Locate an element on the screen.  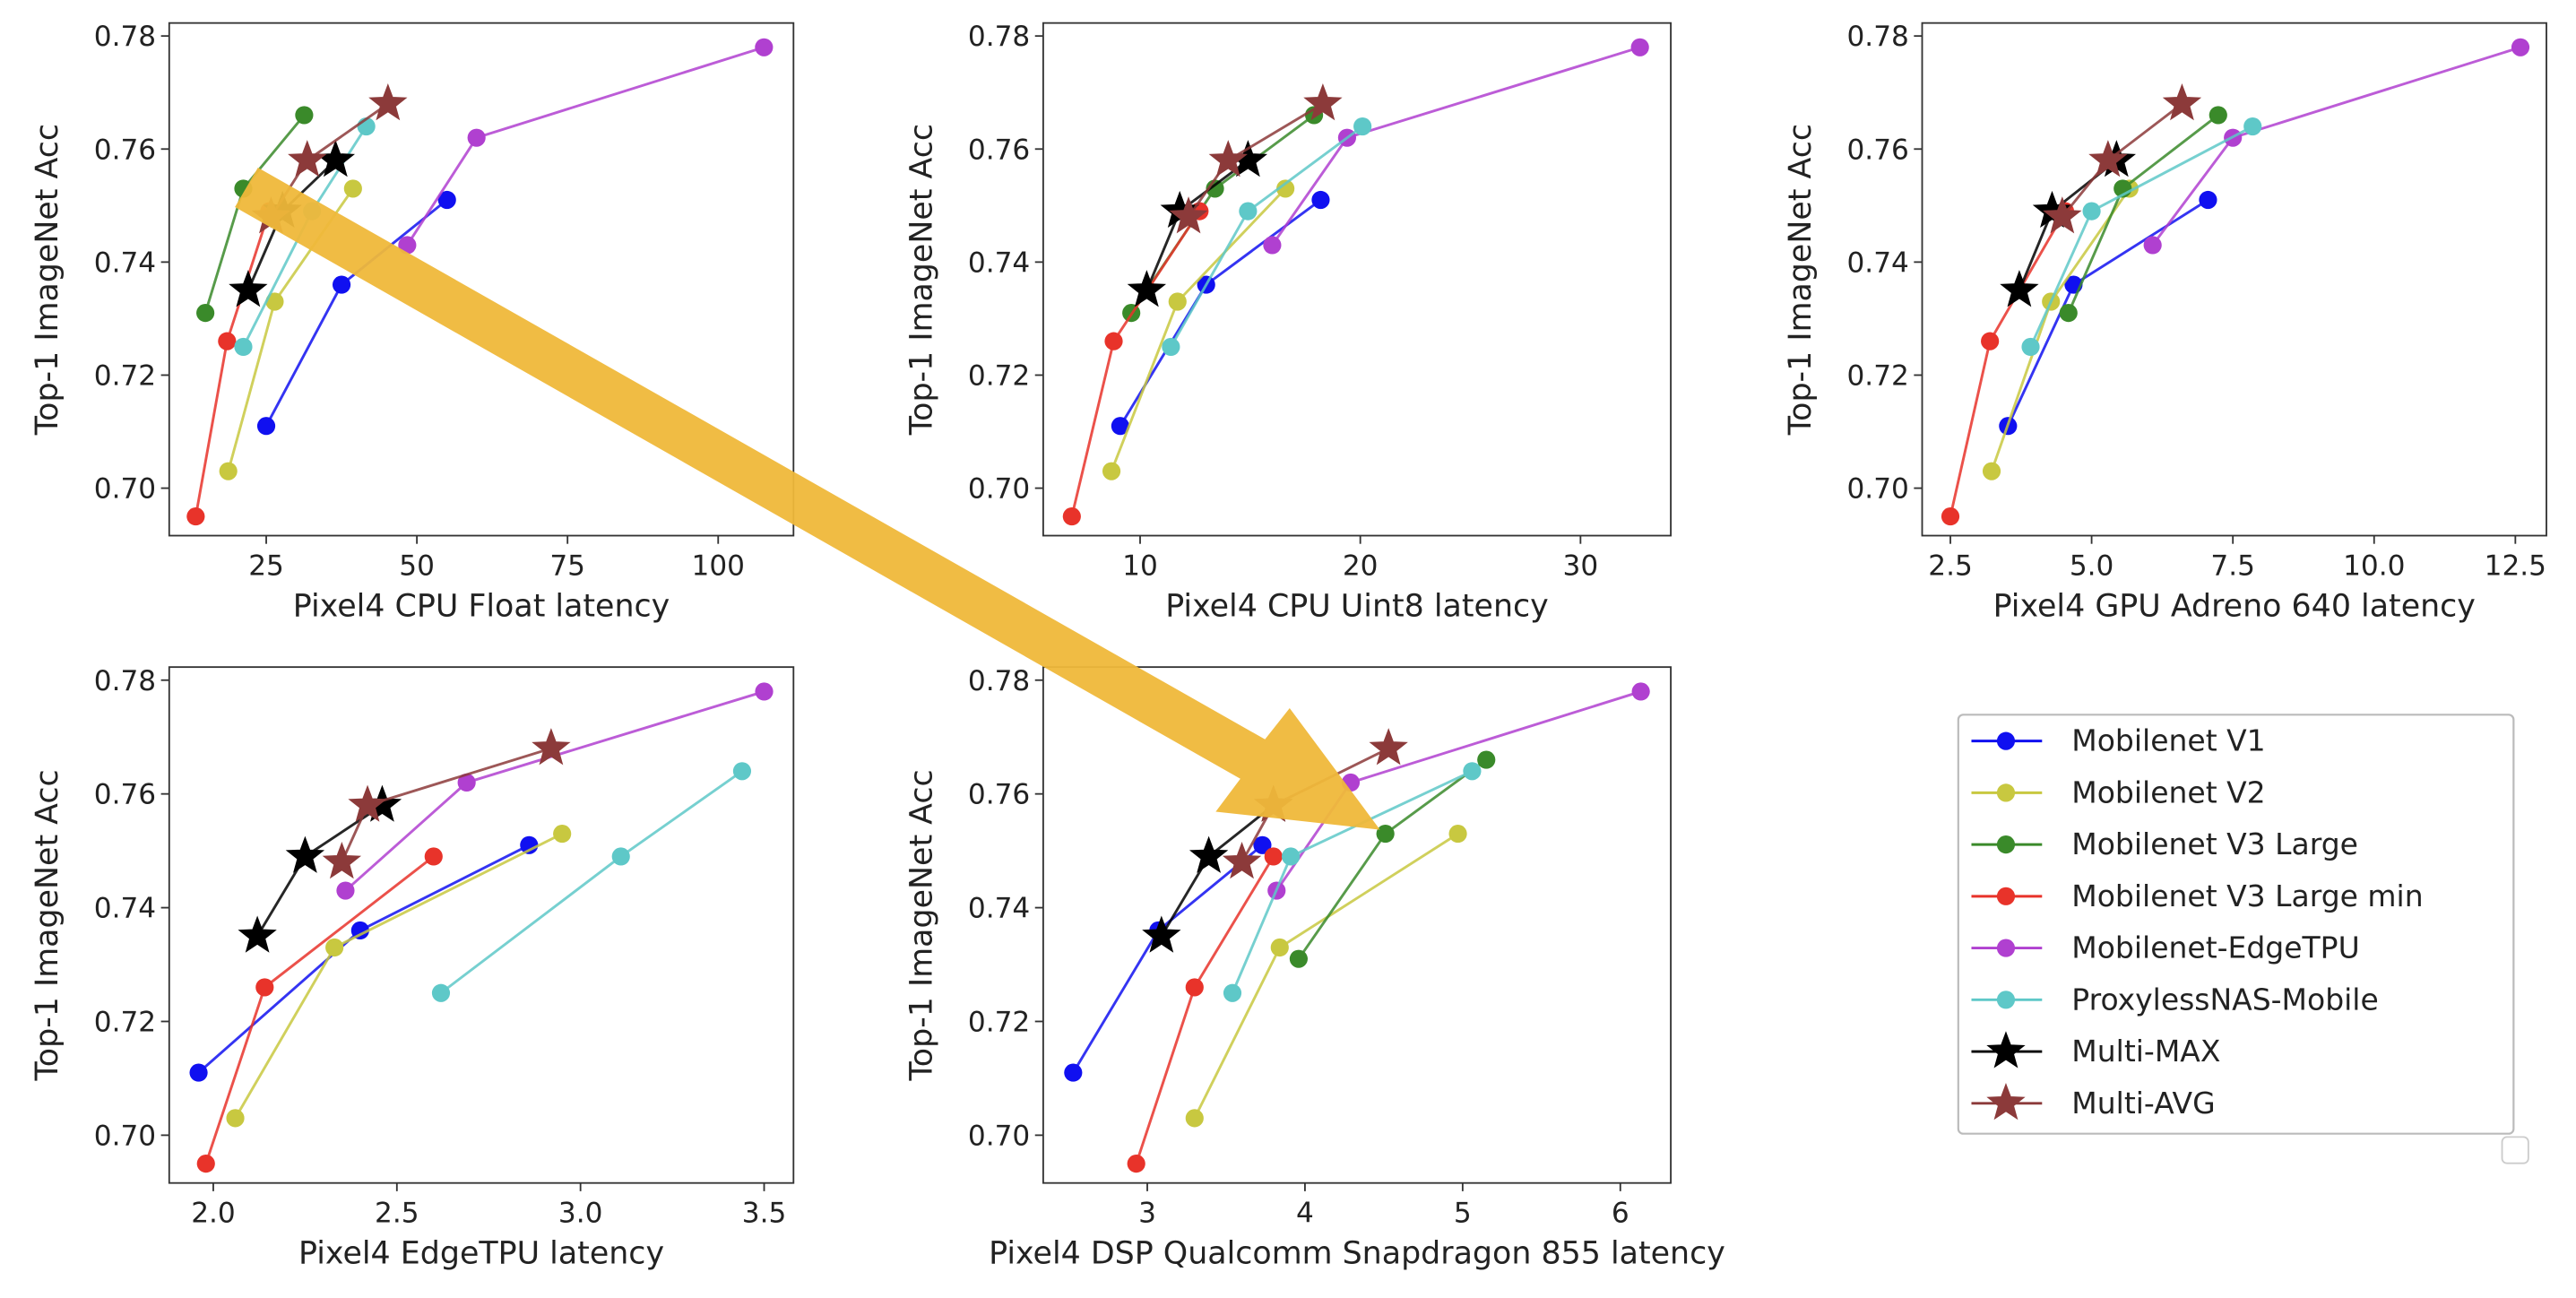
legend-label: Mobilenet V2 is located at coordinates (2168, 791).